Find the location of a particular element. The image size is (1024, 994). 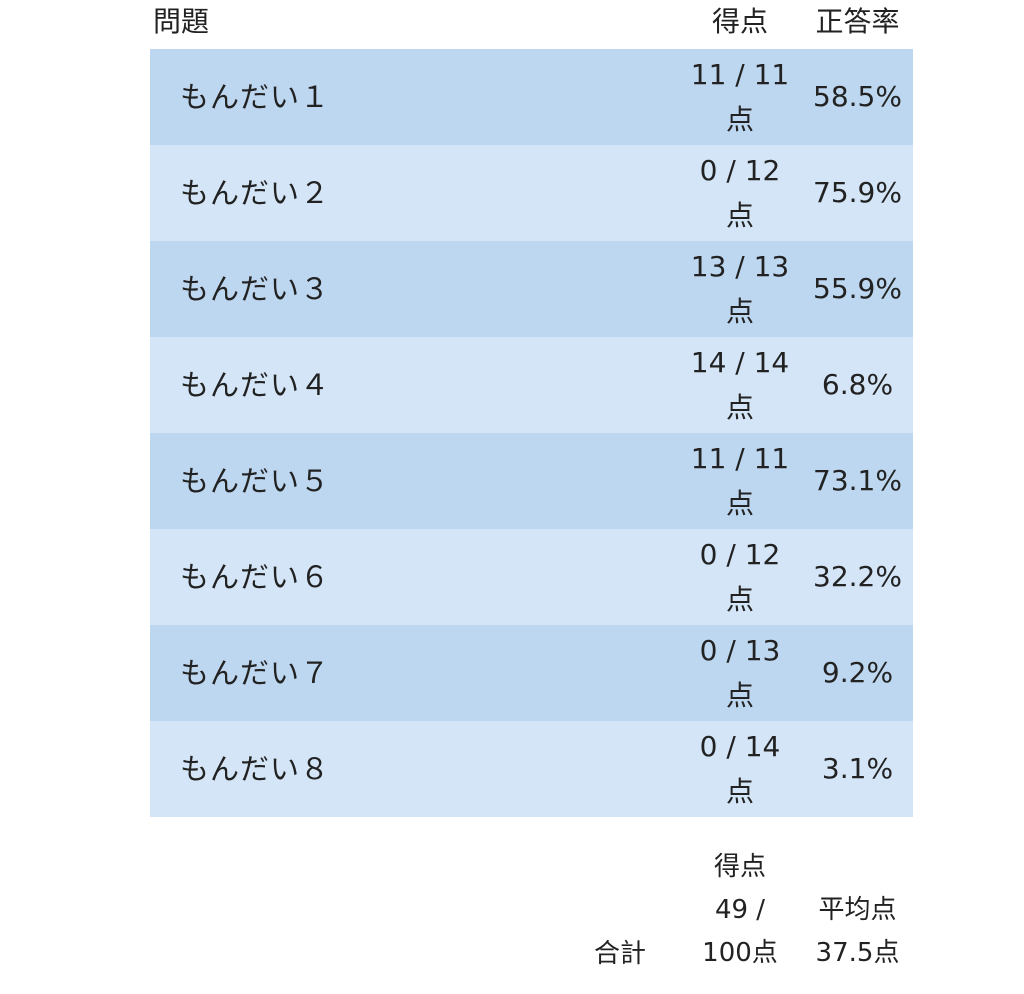

question-rate: 9.2% is located at coordinates (857, 672).